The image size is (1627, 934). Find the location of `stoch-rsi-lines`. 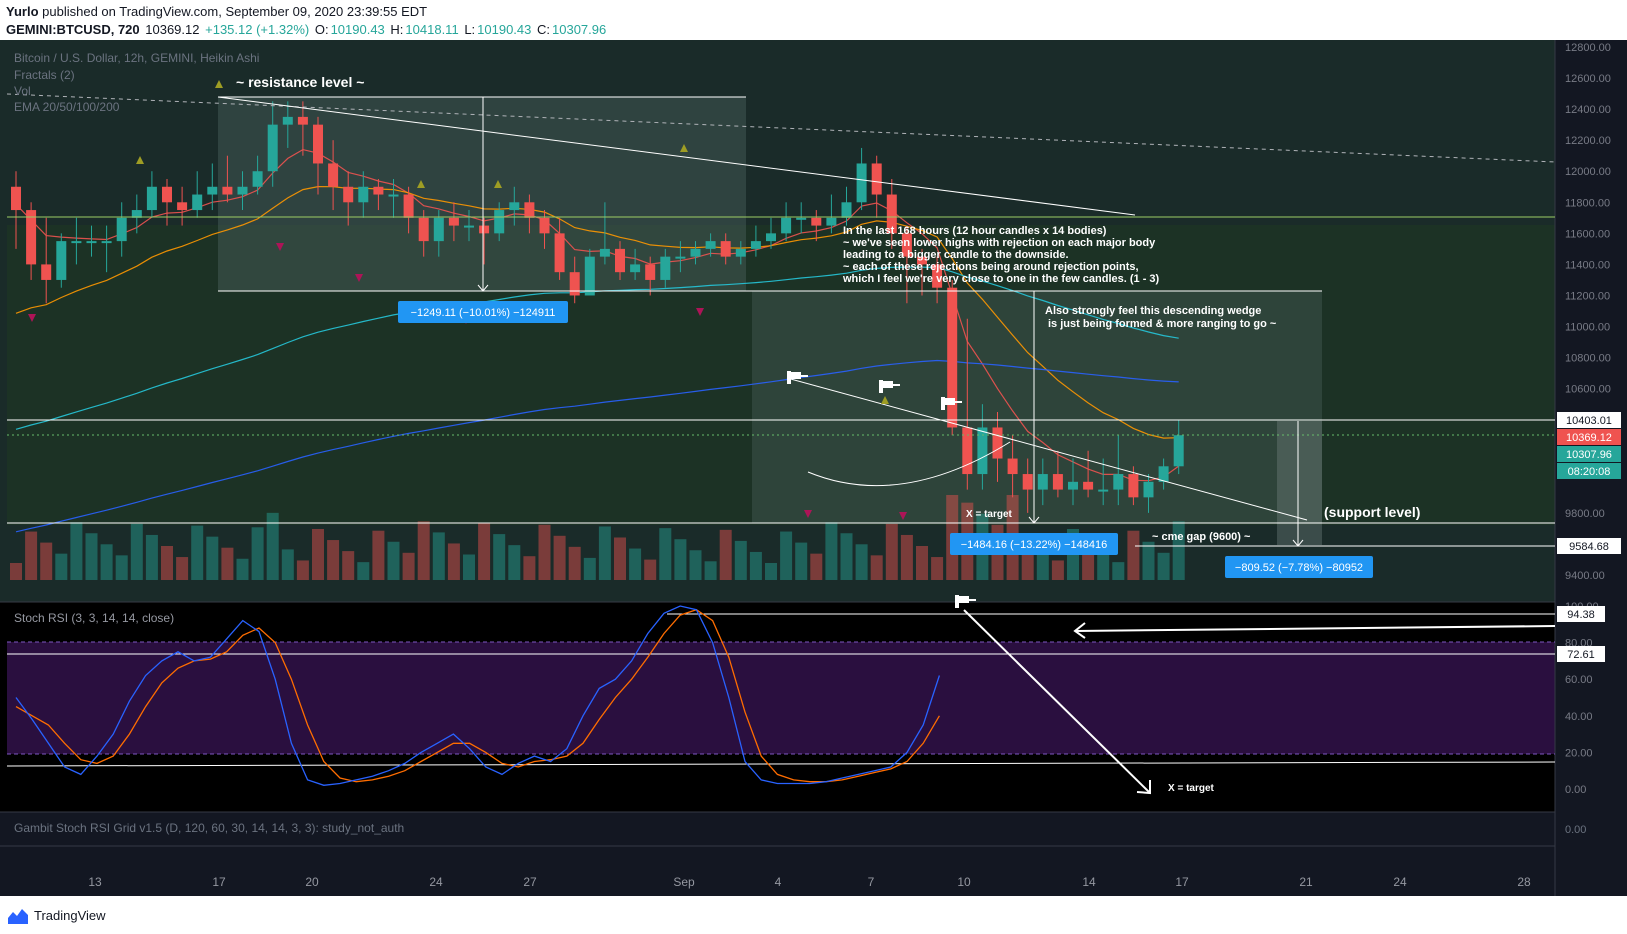

stoch-rsi-lines is located at coordinates (478, 695).